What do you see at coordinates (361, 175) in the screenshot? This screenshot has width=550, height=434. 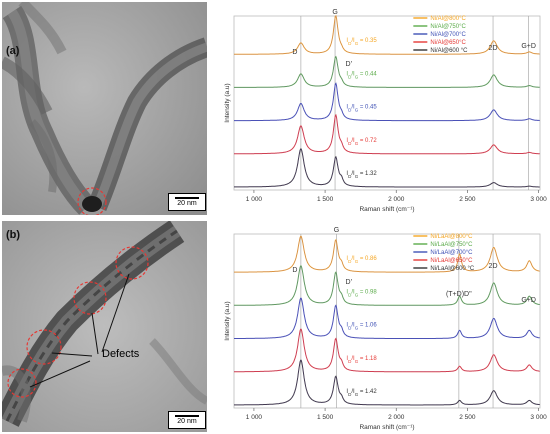 I see `ratio-label: ID/IG = 1.32` at bounding box center [361, 175].